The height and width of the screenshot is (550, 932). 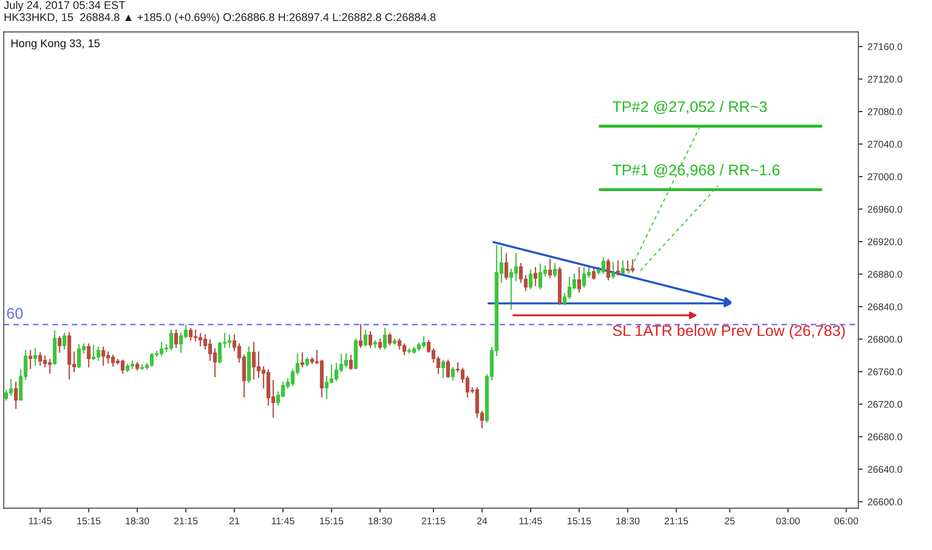 What do you see at coordinates (696, 171) in the screenshot?
I see `ref-line-label: TP#1 @26,968 / RR~1.6` at bounding box center [696, 171].